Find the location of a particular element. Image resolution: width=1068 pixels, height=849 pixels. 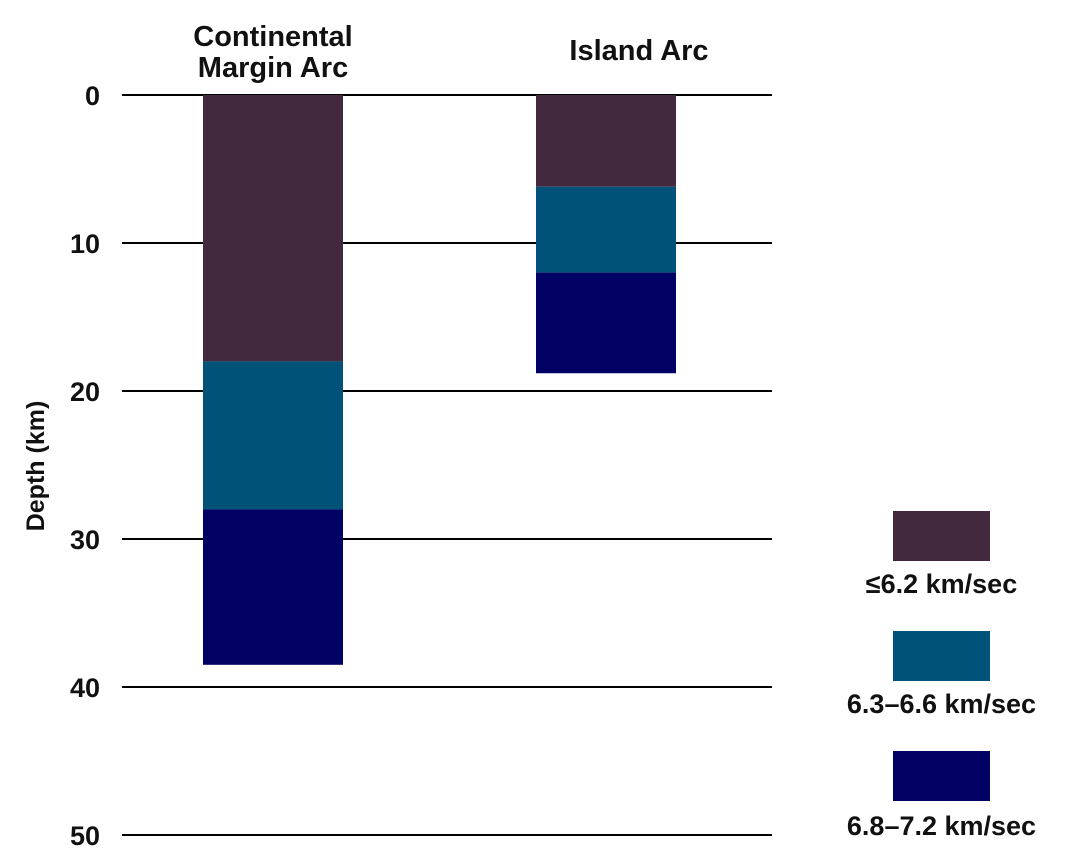

y-tick-label: 50 is located at coordinates (85, 835).